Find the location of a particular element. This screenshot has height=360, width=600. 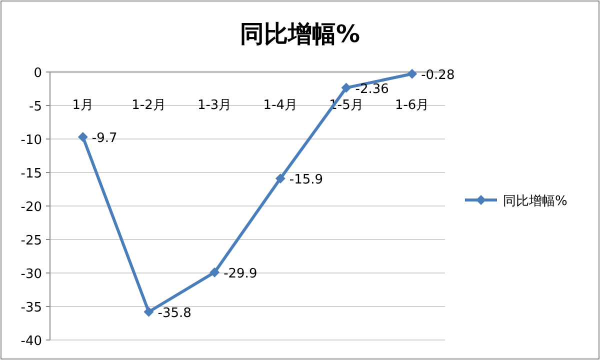

x-tick-label: 1-2月 is located at coordinates (149, 105).